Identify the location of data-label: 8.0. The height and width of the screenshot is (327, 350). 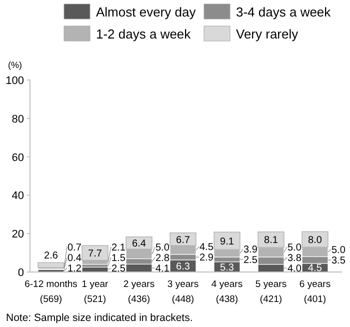
(315, 240).